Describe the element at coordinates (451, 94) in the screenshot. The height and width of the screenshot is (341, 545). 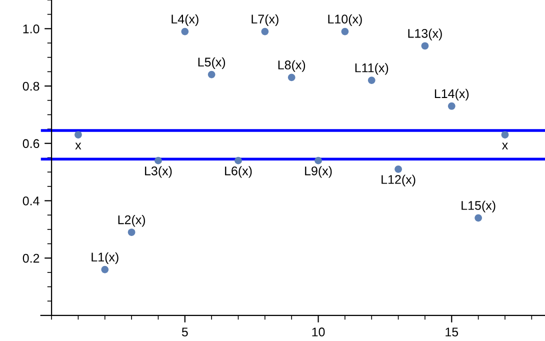
I see `annotation: L14(x)` at that location.